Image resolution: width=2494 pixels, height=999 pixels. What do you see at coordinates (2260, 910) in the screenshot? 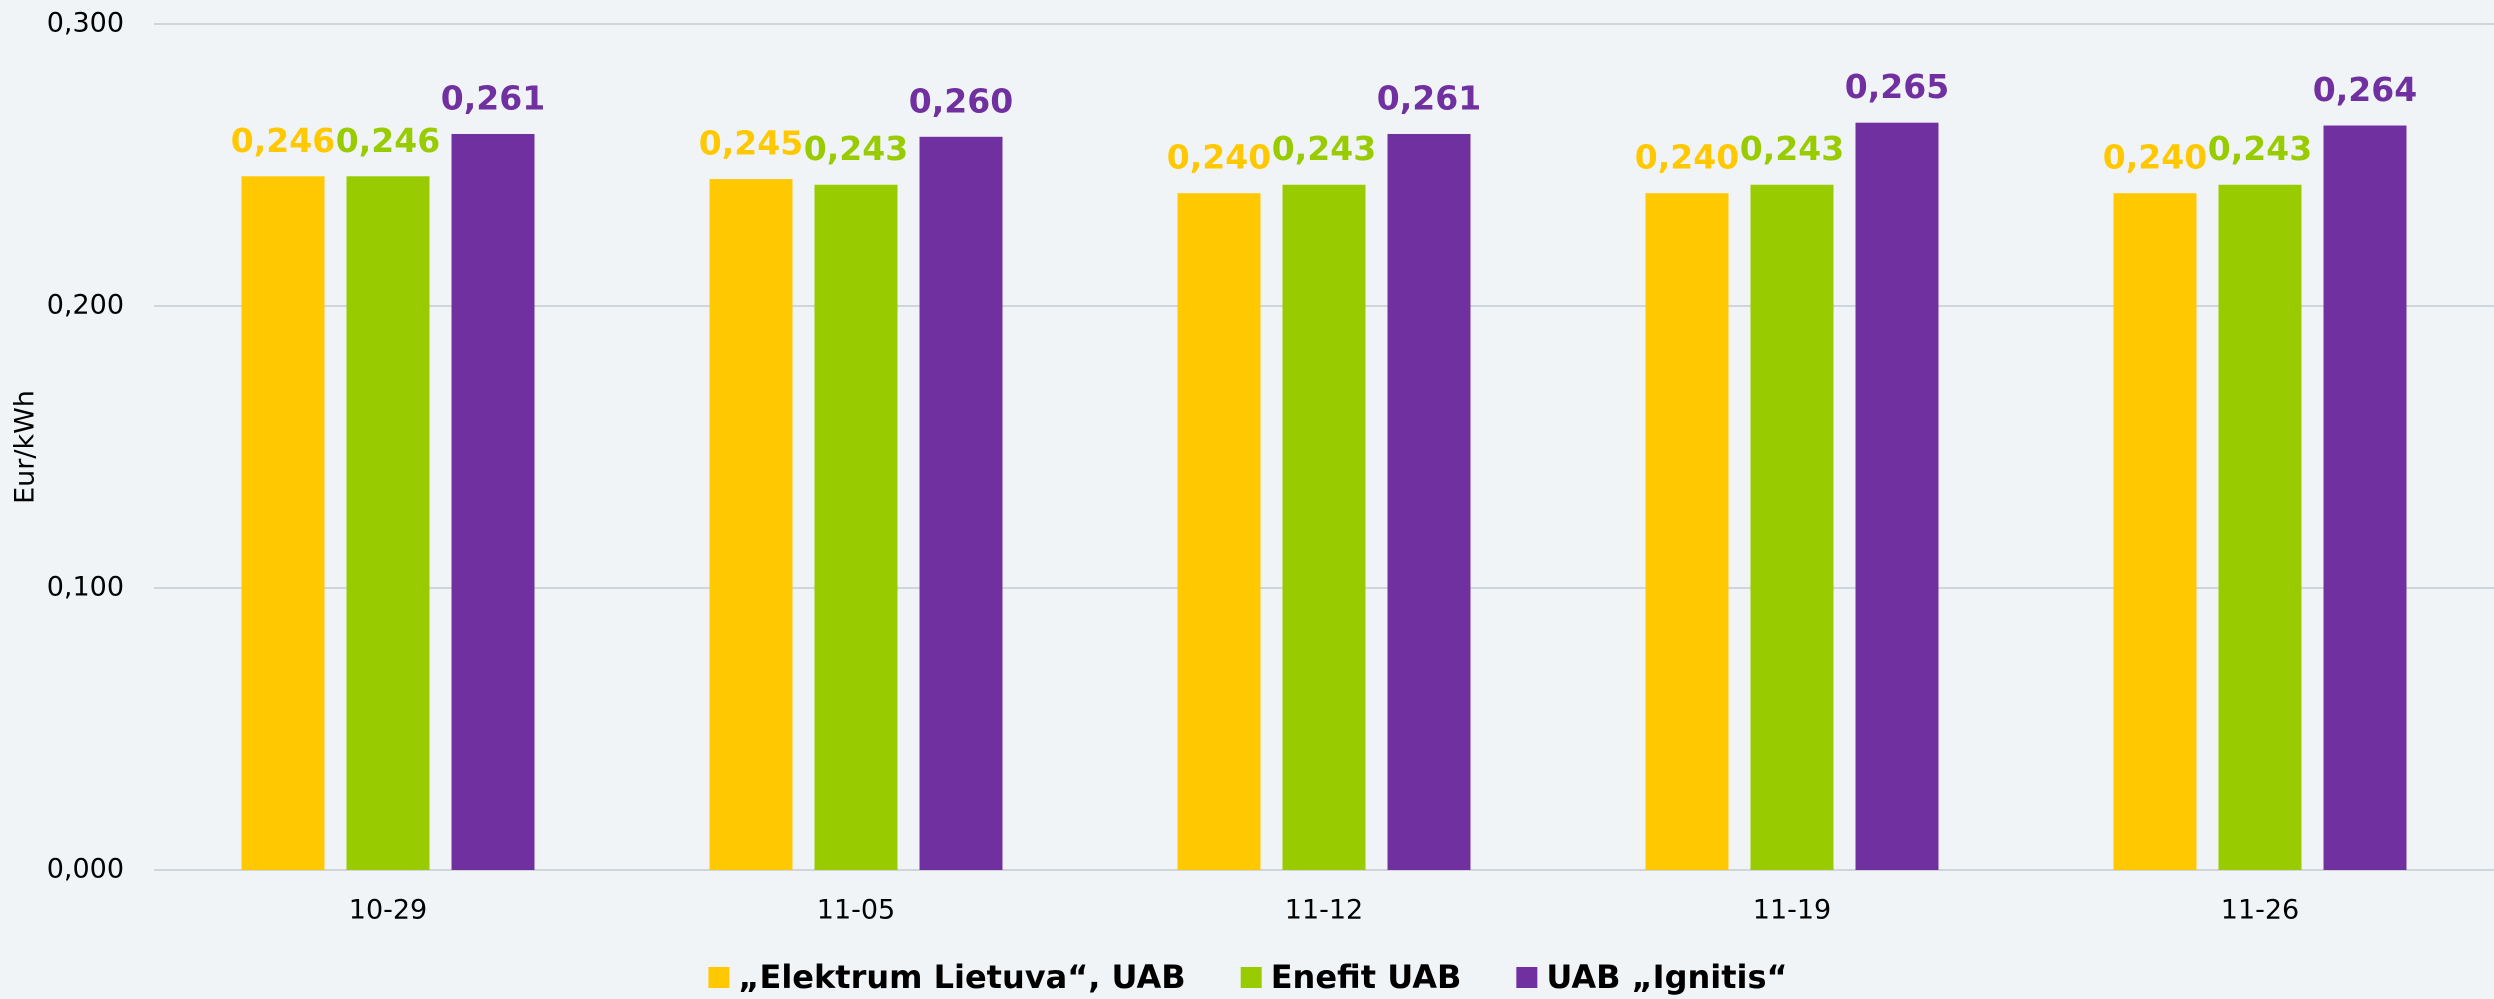
I see `x-tick-label: 11-26` at bounding box center [2260, 910].